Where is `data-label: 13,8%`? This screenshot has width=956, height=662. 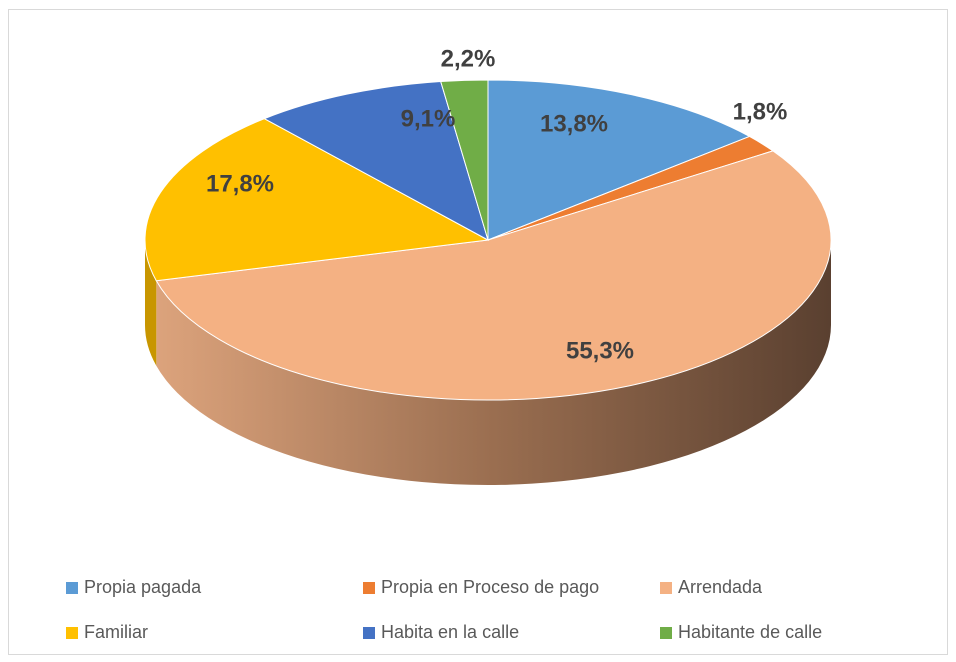
data-label: 13,8% is located at coordinates (574, 123).